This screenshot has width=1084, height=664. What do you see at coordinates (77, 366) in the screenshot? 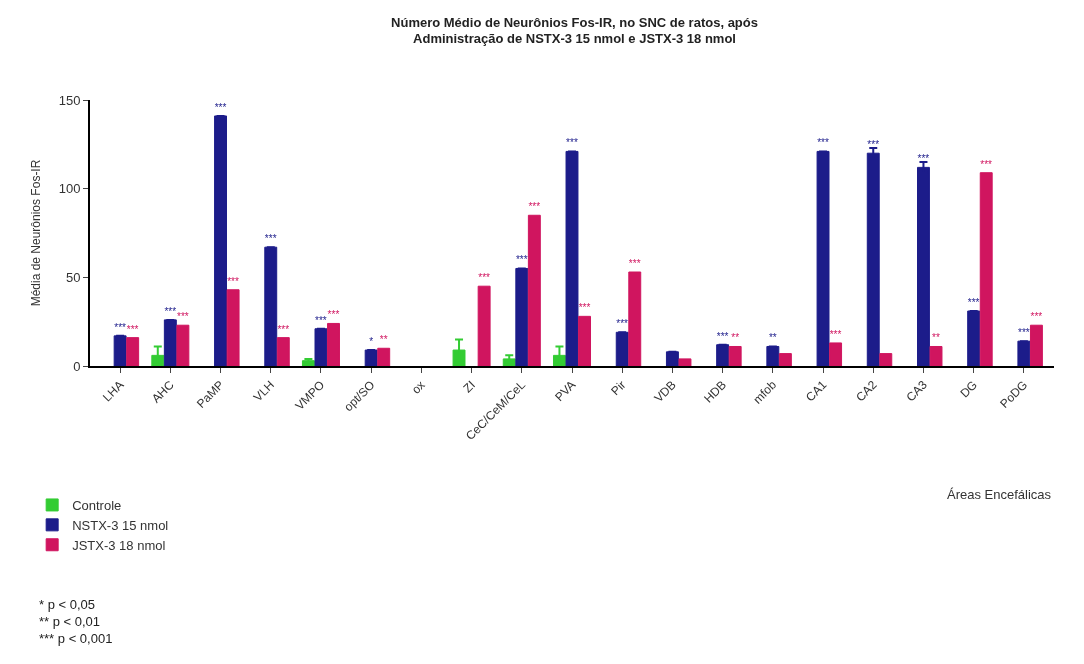
I see `y-tick-label: 0` at bounding box center [77, 366].